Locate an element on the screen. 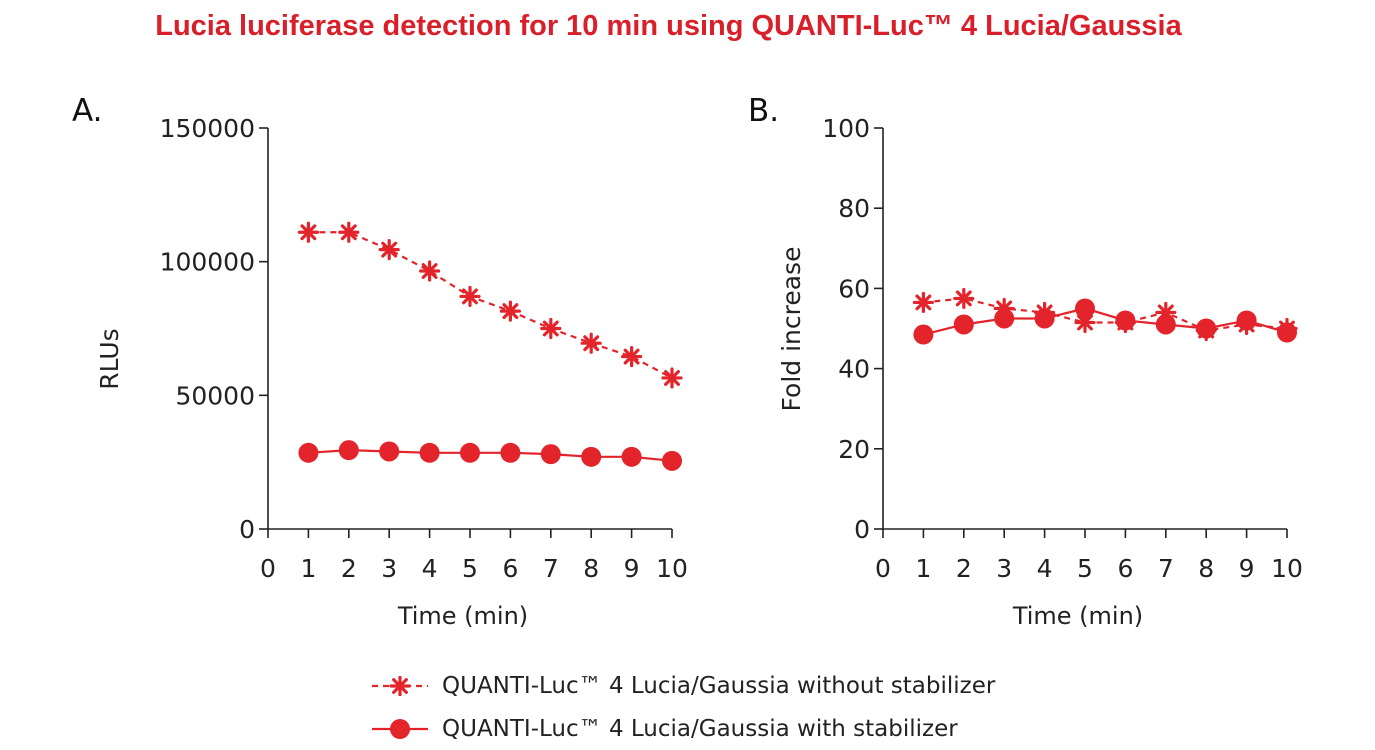 This screenshot has height=750, width=1375. y-tick-label: 80 is located at coordinates (854, 208).